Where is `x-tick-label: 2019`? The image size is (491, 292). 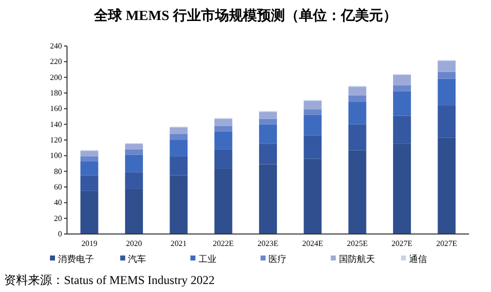
x-tick-label: 2019 is located at coordinates (89, 243).